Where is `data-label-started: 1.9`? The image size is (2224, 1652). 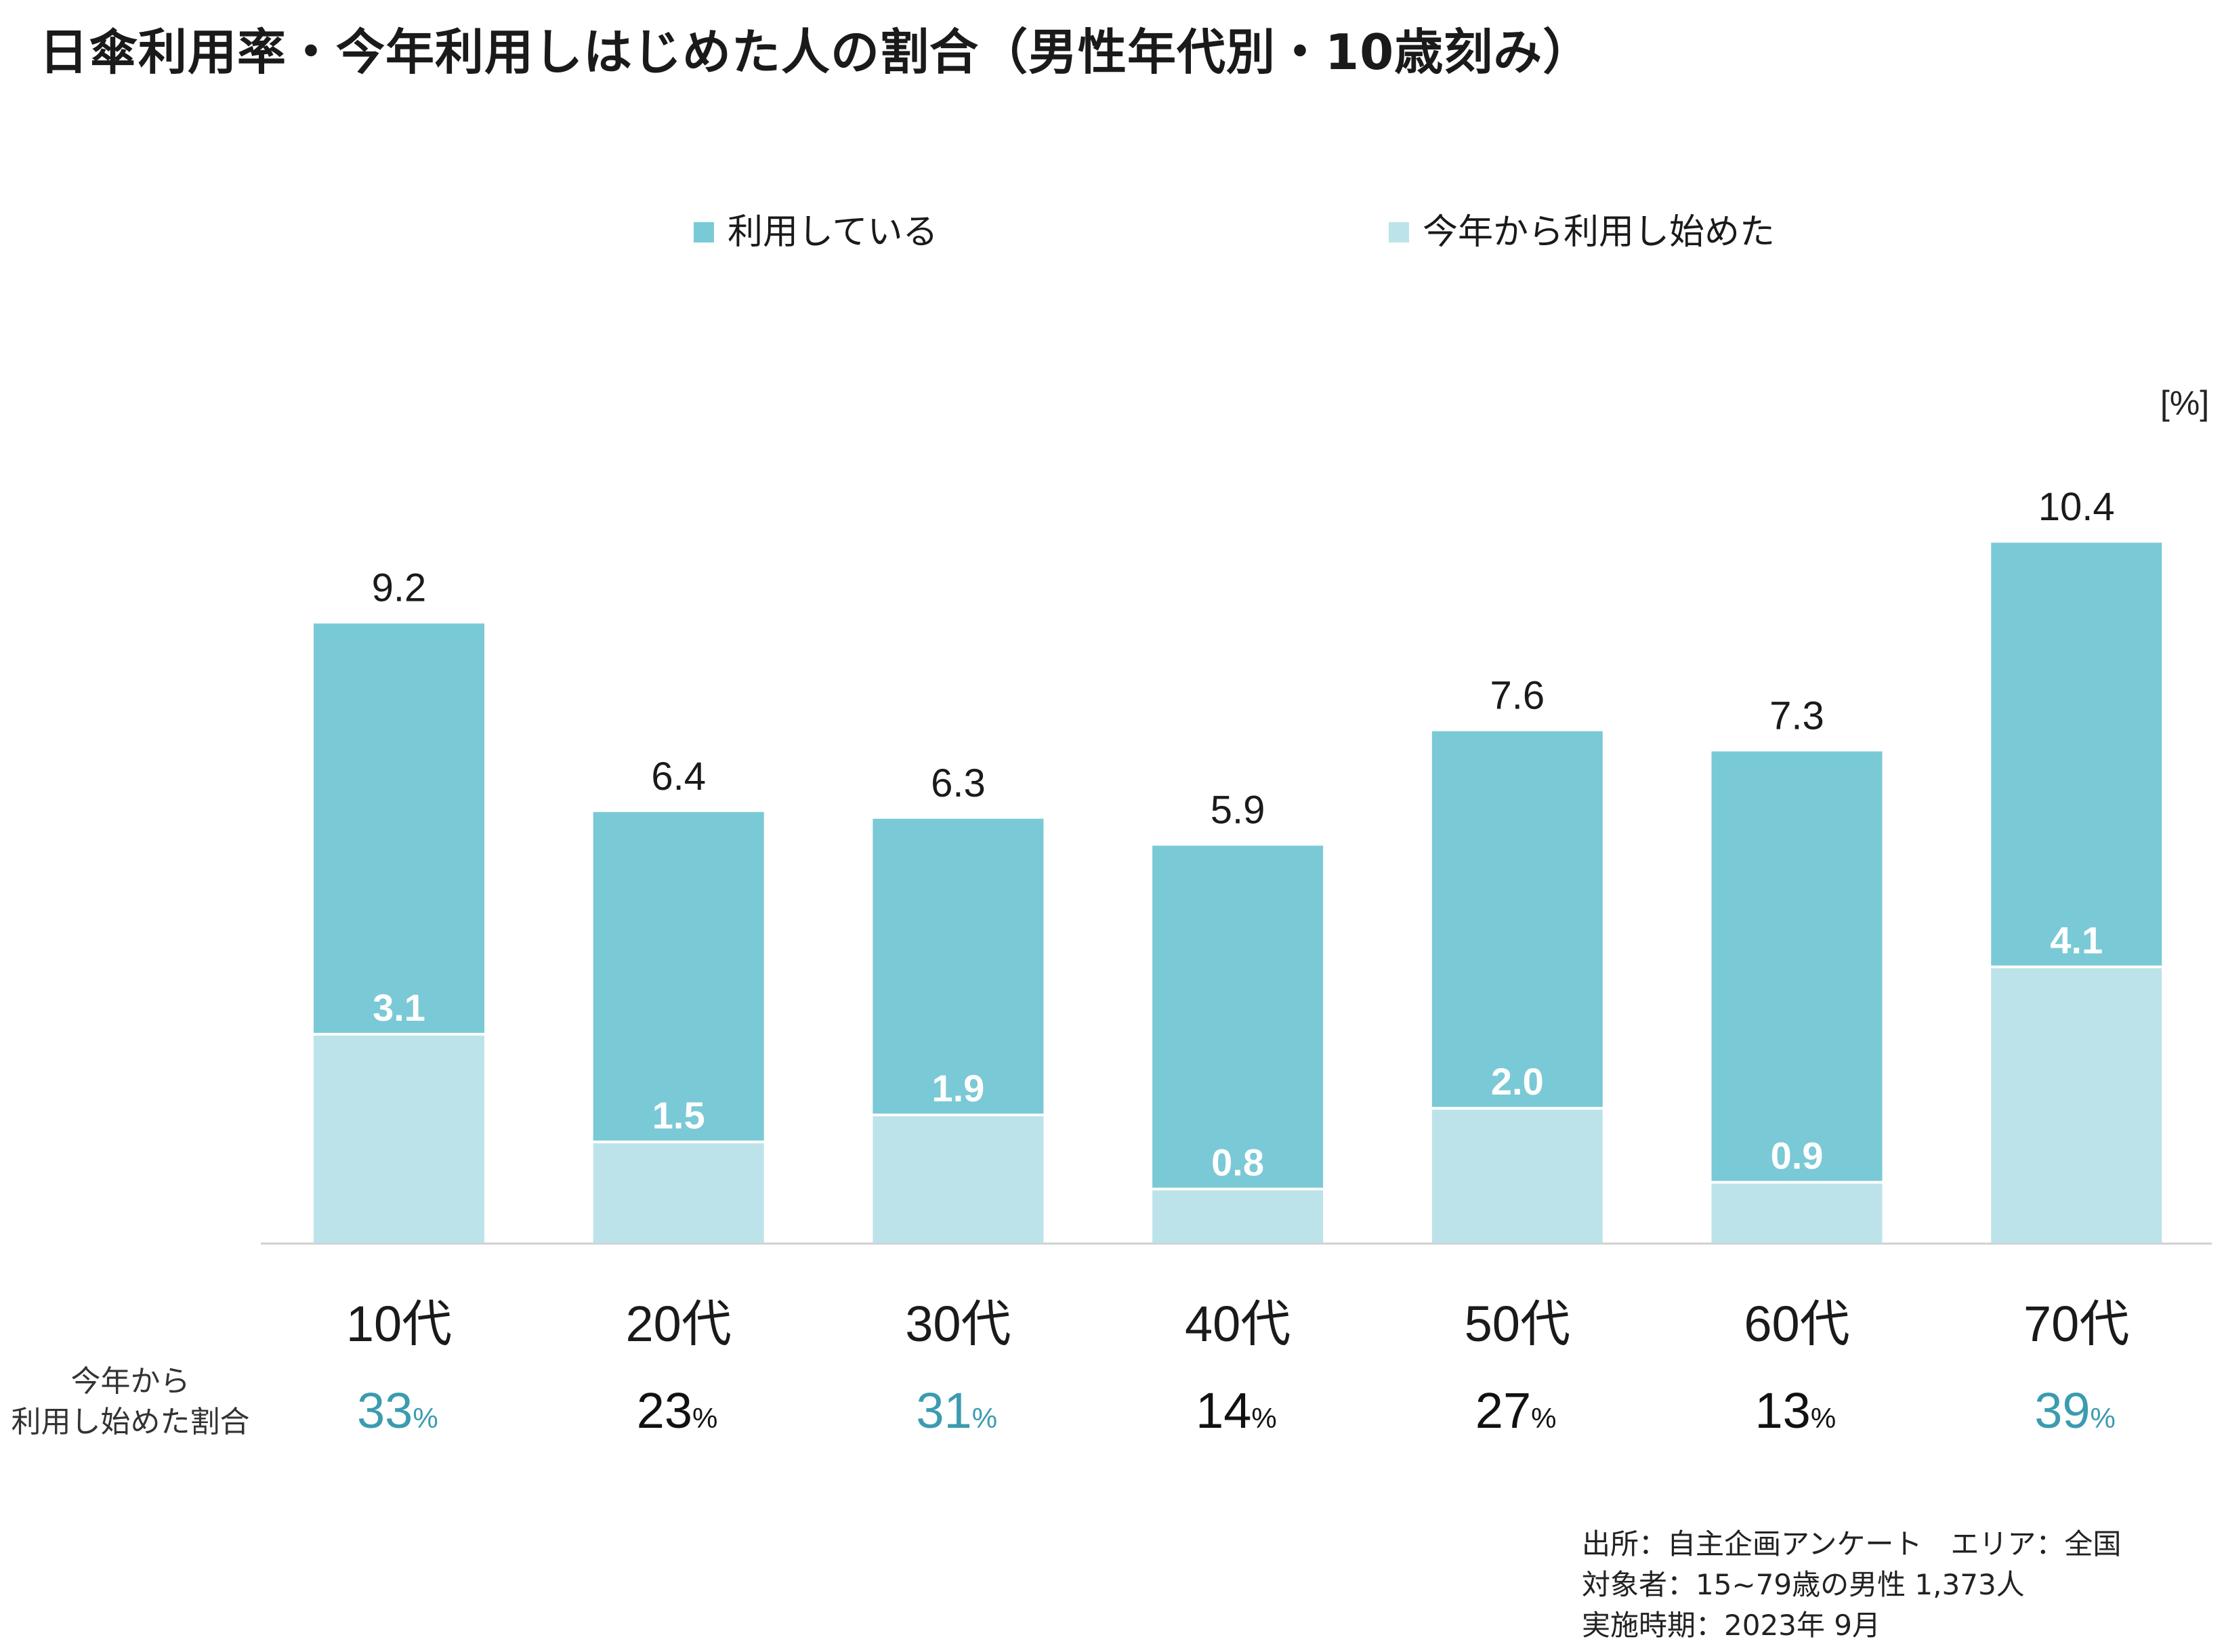
data-label-started: 1.9 is located at coordinates (958, 1088).